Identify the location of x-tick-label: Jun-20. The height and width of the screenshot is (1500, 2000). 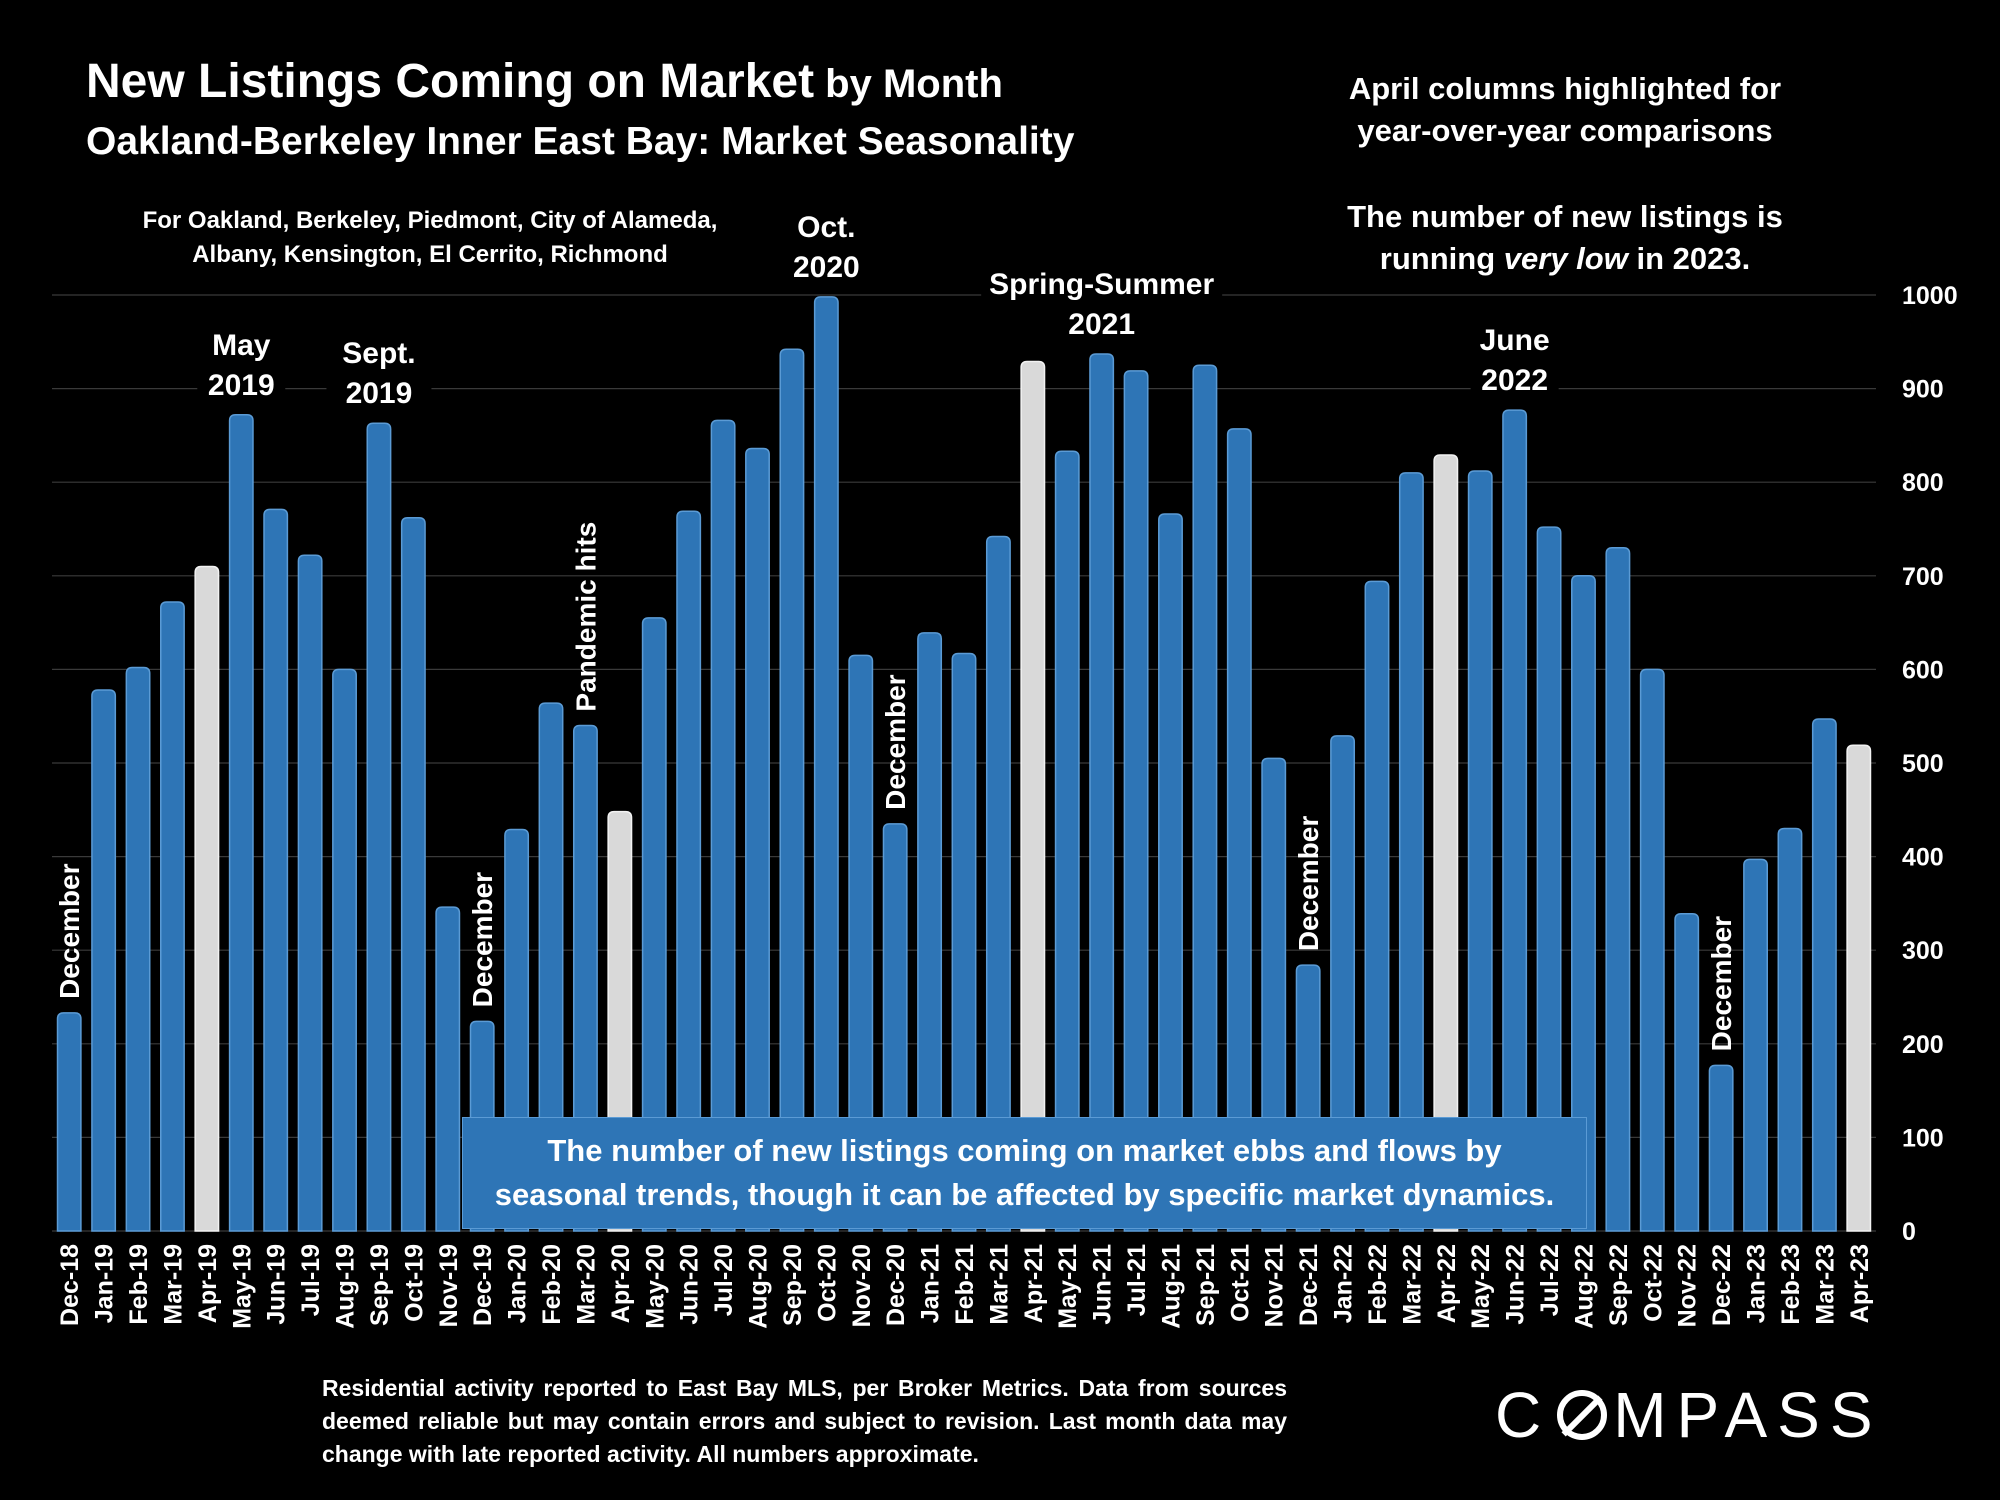
(690, 1284).